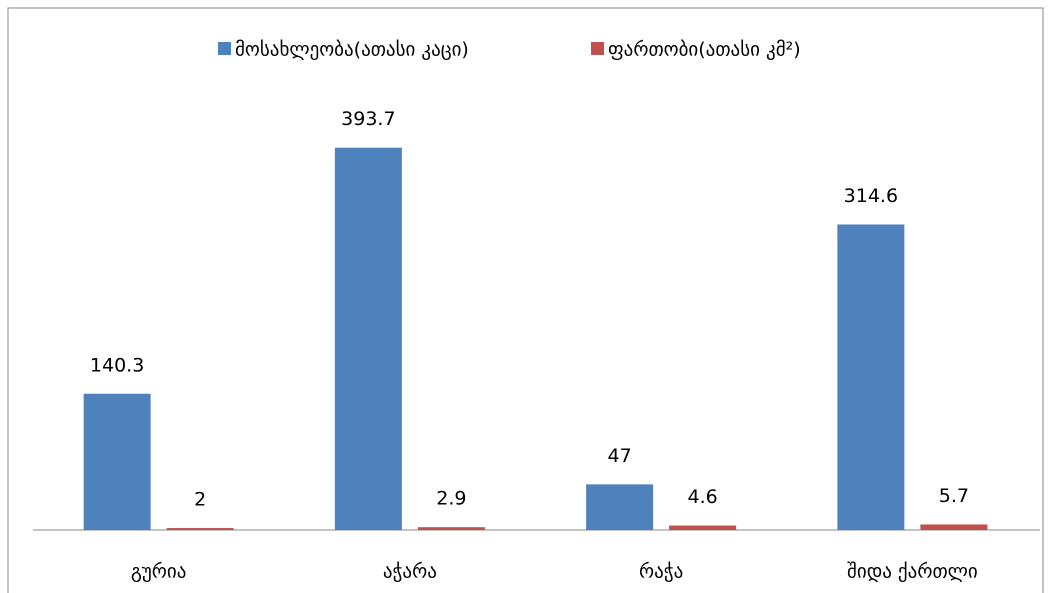  I want to click on value-label: 314.6, so click(871, 196).